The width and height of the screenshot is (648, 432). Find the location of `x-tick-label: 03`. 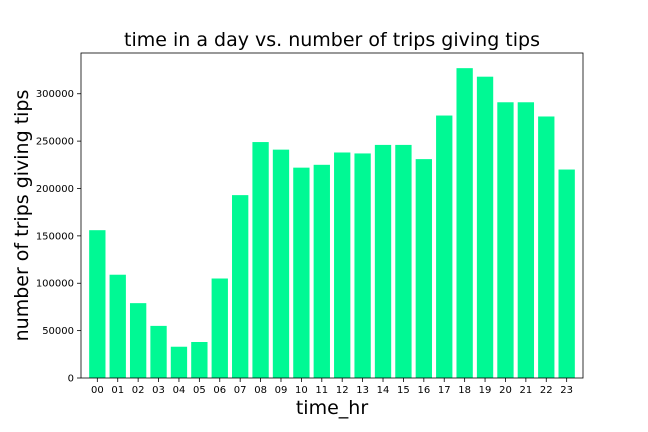

x-tick-label: 03 is located at coordinates (158, 390).